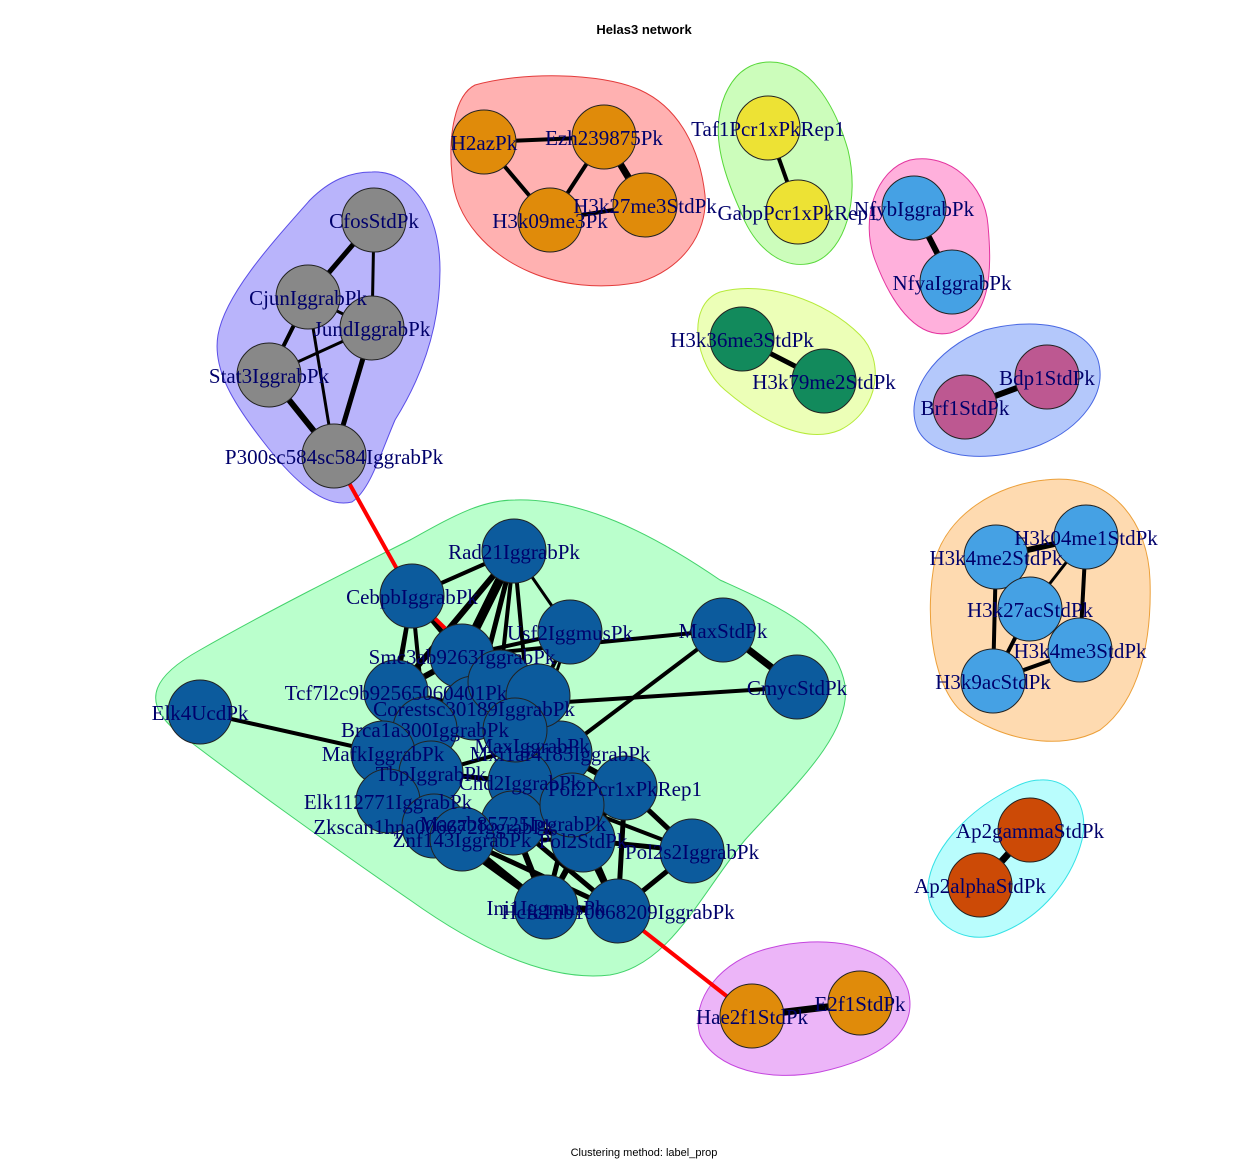 This screenshot has width=1260, height=1160. I want to click on node-Znf143IggrabPk, so click(462, 839).